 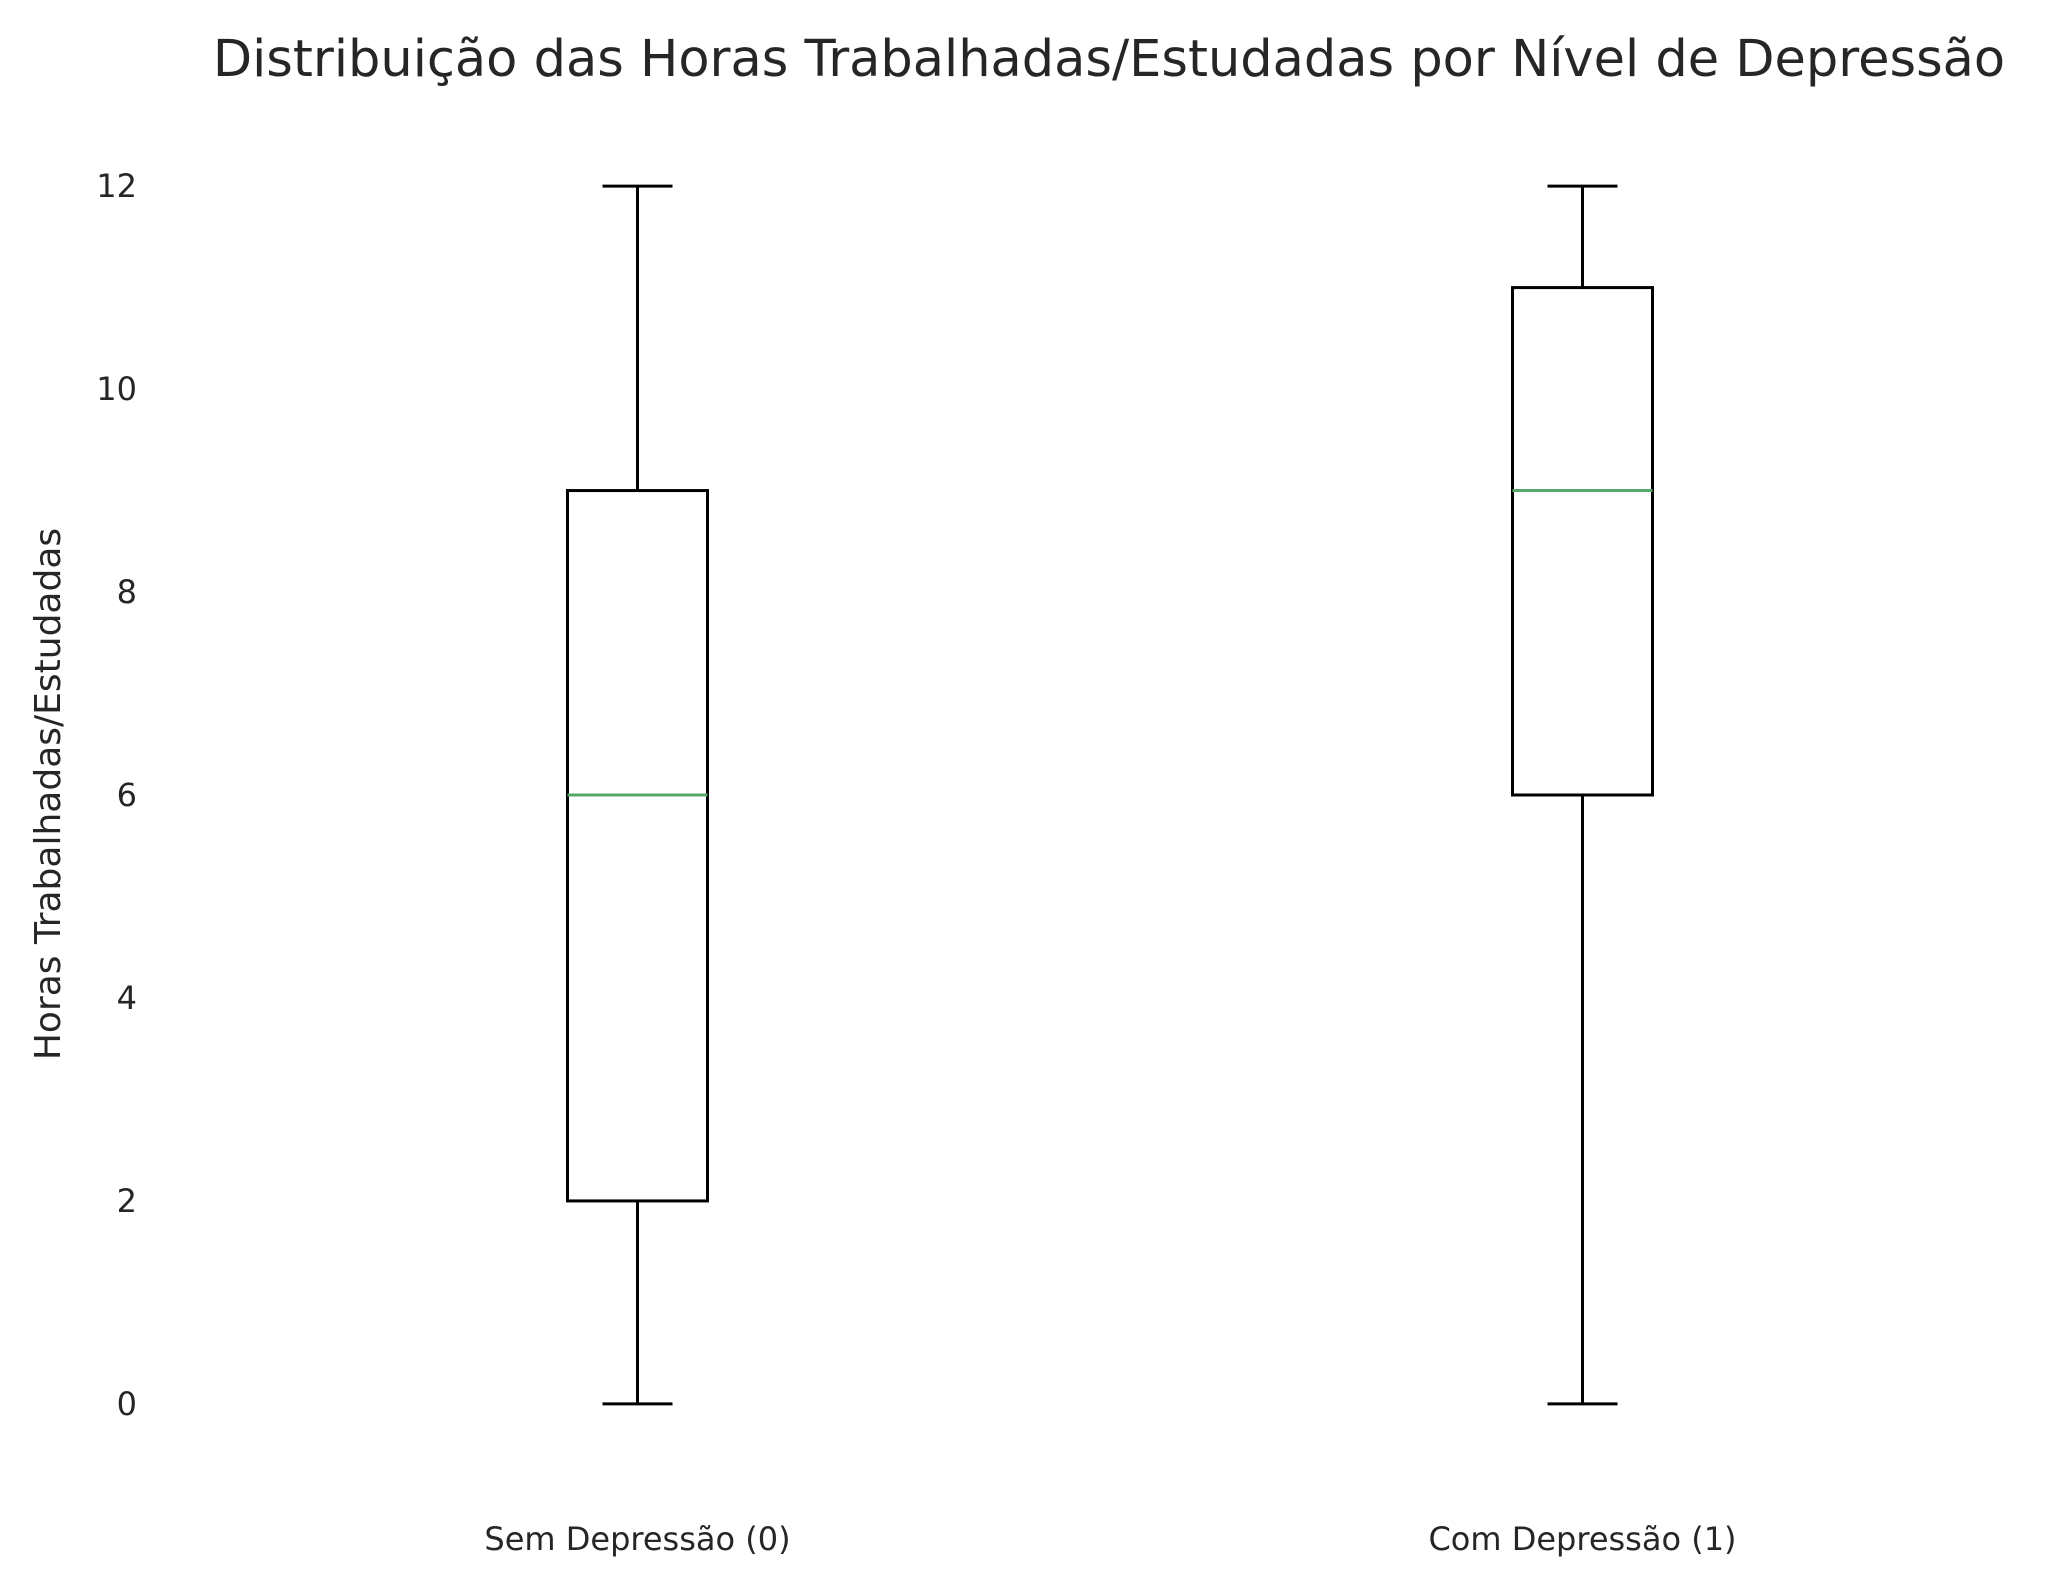 I want to click on y-tick-label: 8, so click(x=127, y=592).